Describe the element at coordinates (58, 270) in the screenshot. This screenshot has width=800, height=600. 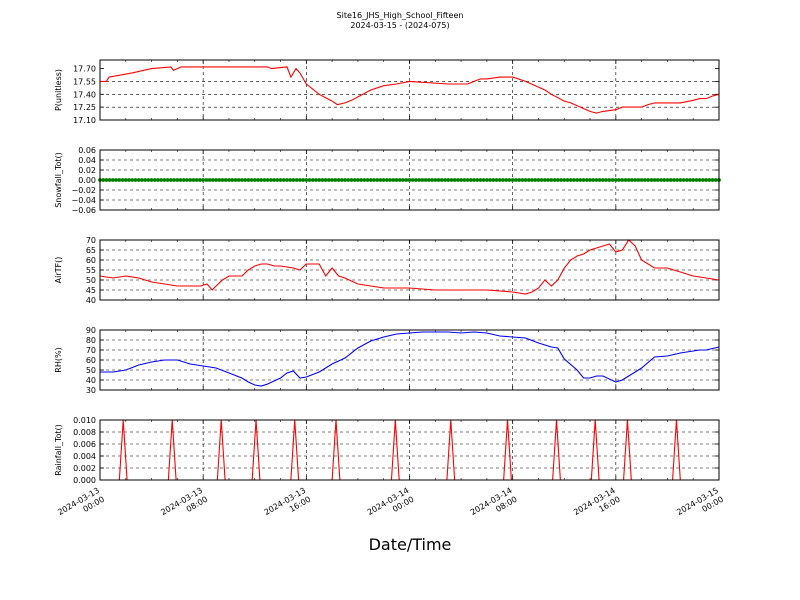
I see `panel-3-ylabel: AirTF()` at that location.